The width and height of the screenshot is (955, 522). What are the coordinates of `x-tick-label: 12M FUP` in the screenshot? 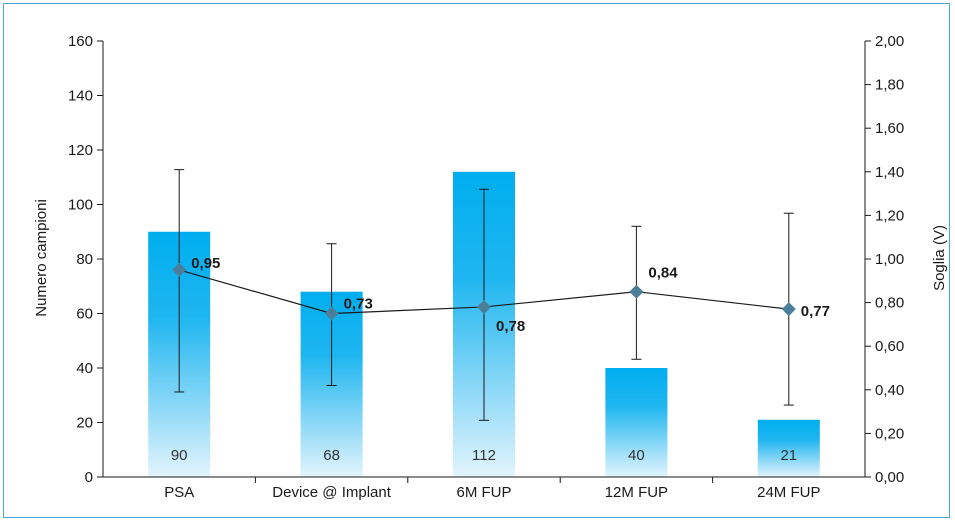 It's located at (636, 492).